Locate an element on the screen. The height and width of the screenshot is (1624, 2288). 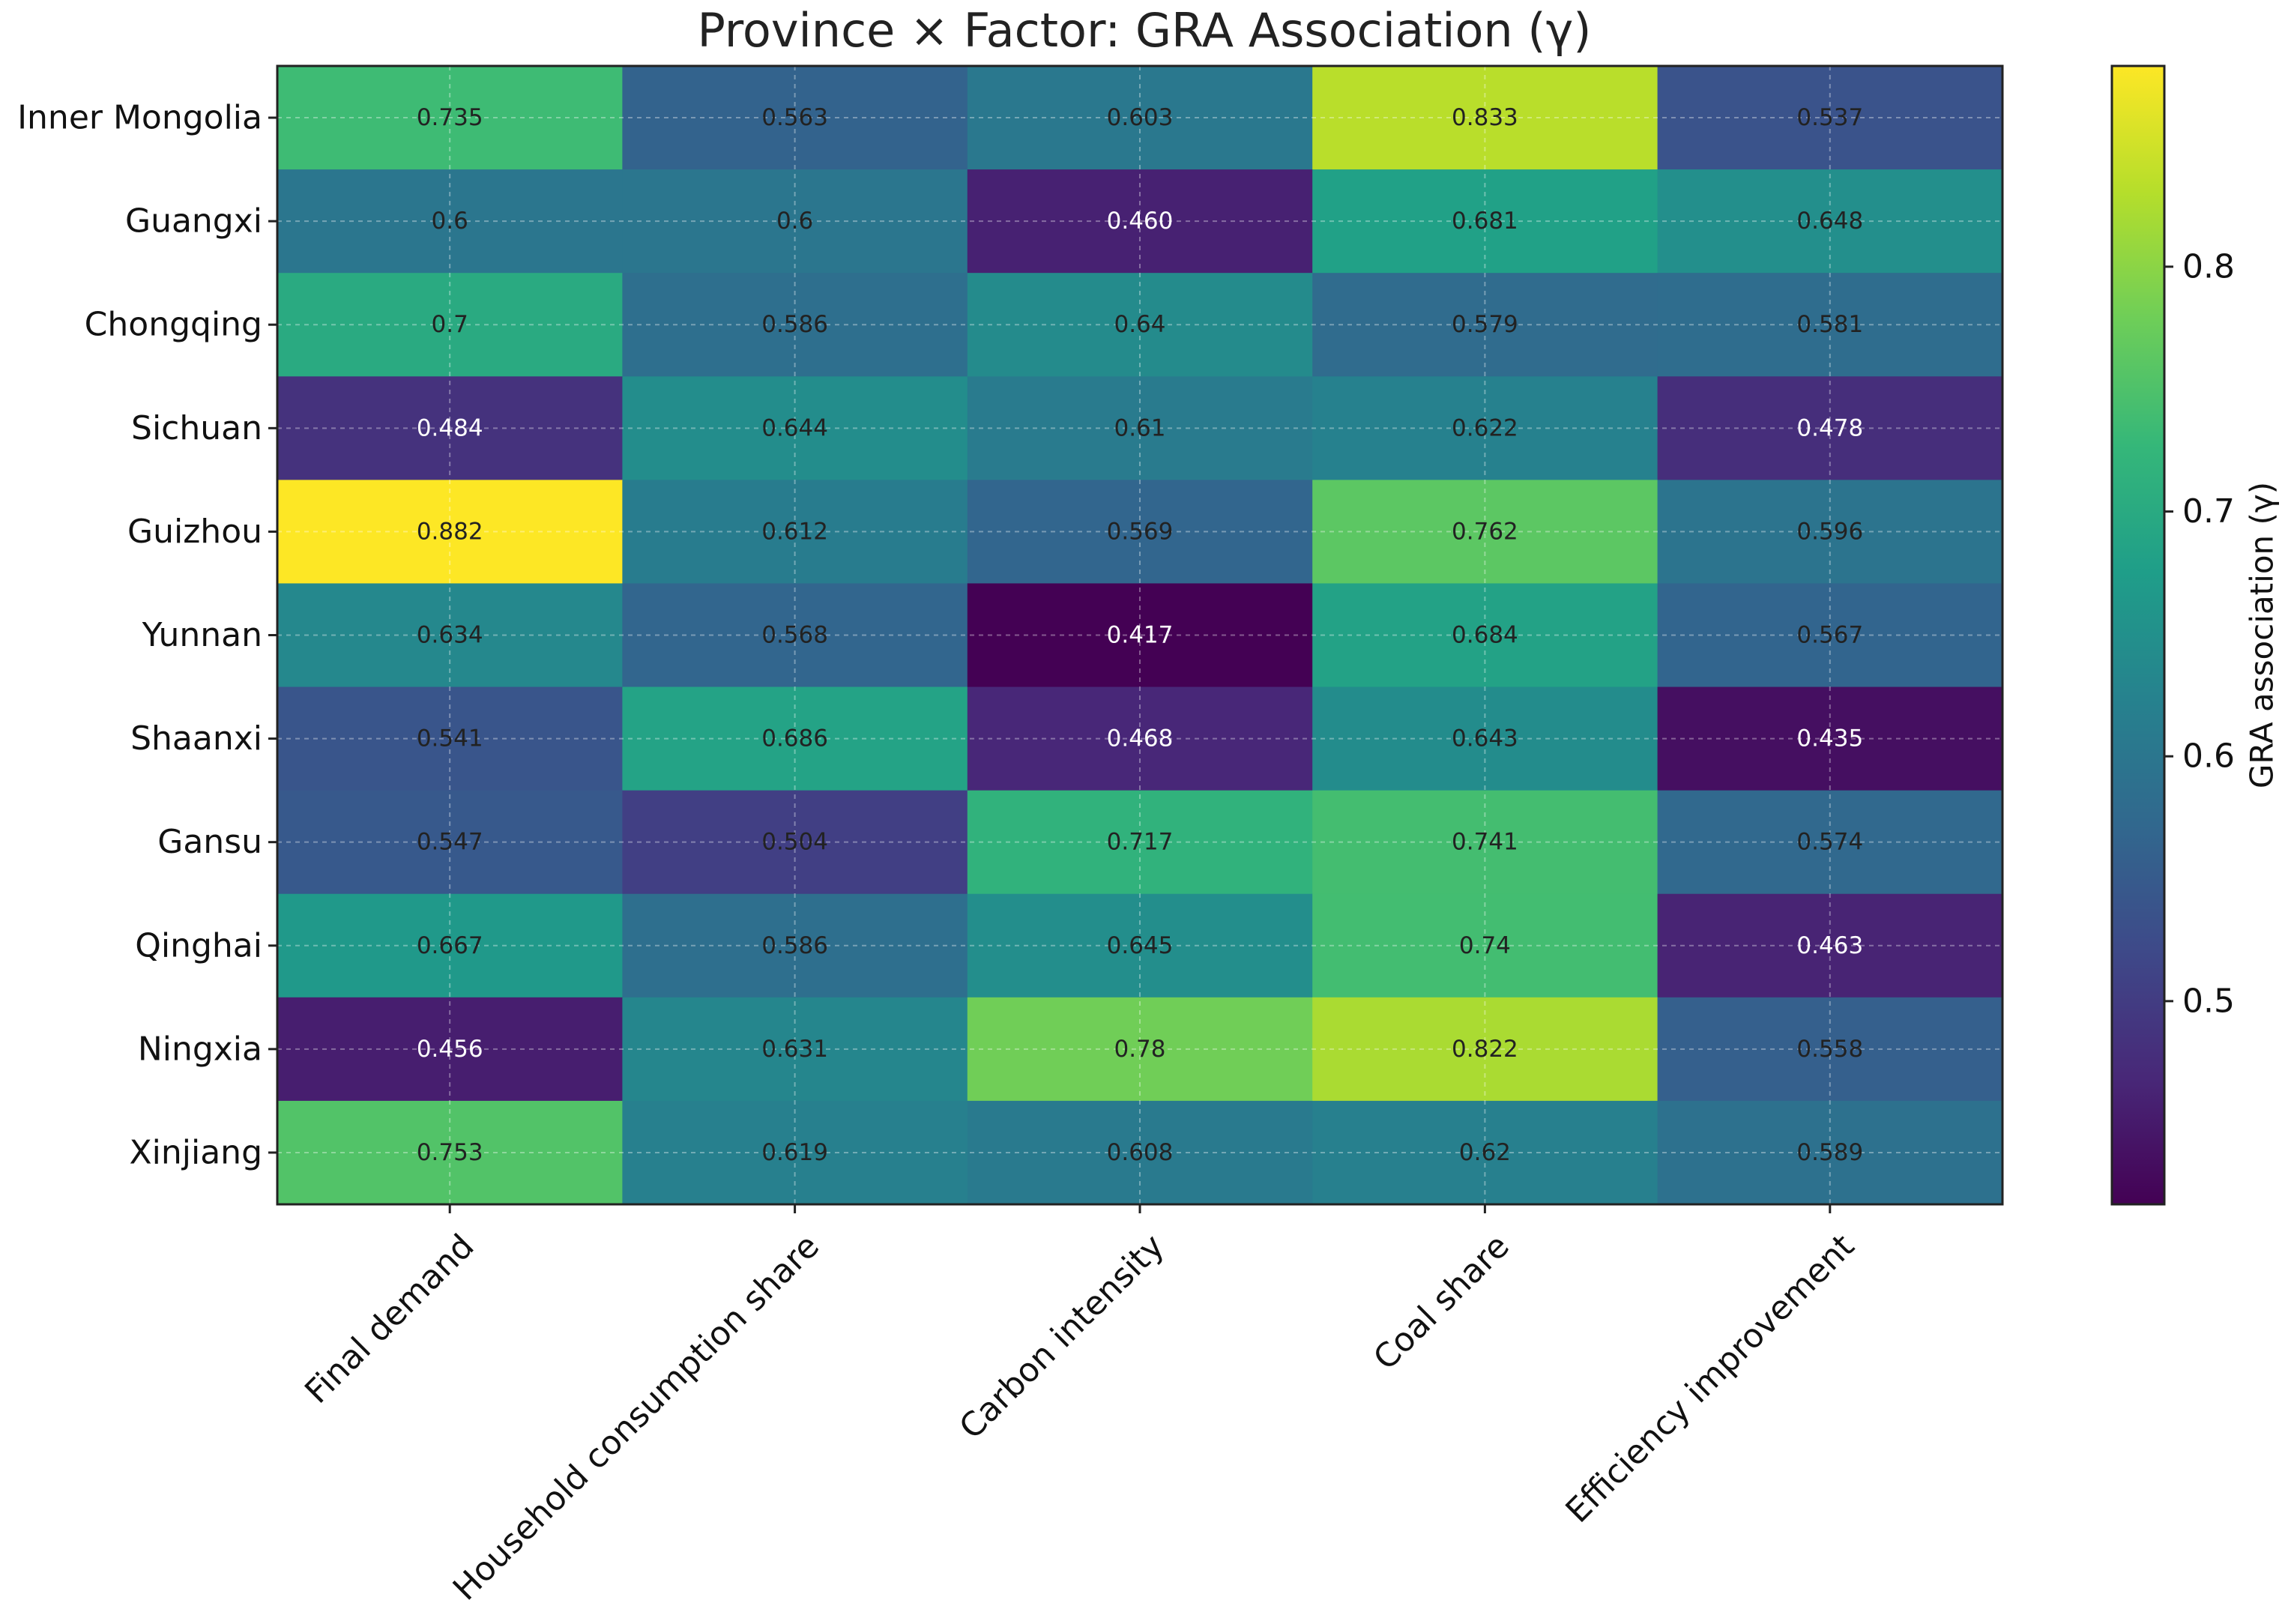
cell-value-label: 0.622 is located at coordinates (1485, 427).